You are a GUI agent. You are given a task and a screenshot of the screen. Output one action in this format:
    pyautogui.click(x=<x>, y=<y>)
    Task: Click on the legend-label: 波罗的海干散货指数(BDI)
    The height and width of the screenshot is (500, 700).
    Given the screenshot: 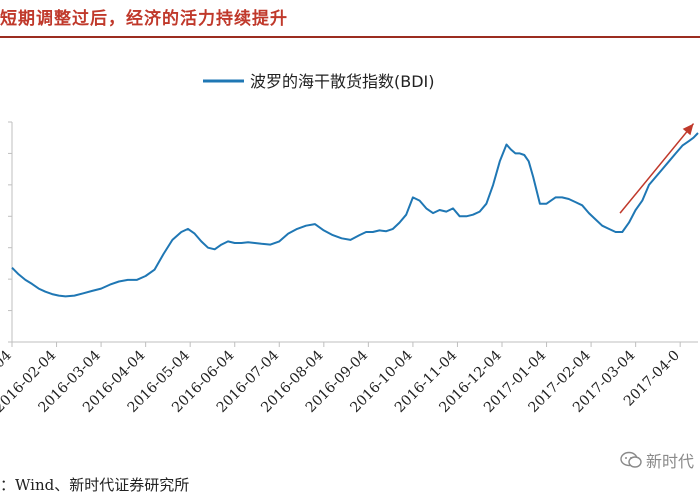 What is the action you would take?
    pyautogui.click(x=342, y=81)
    